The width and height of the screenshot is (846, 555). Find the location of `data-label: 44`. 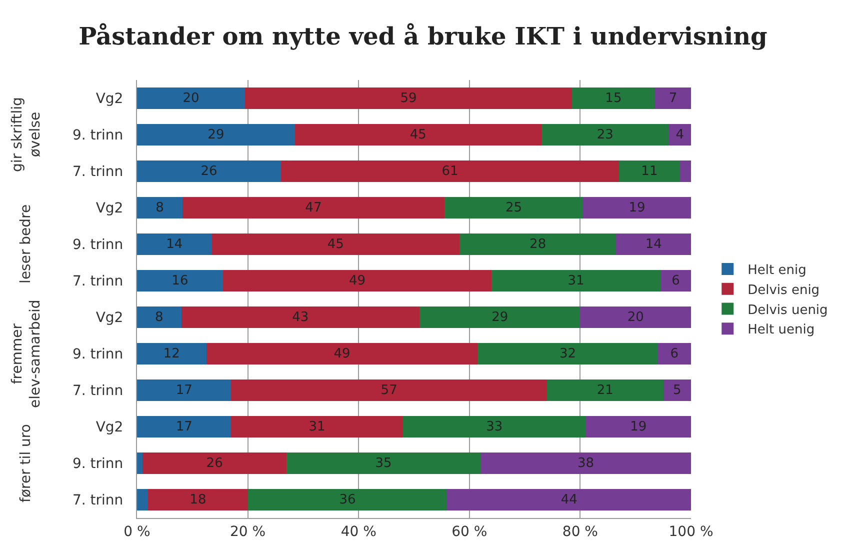

data-label: 44 is located at coordinates (569, 500).